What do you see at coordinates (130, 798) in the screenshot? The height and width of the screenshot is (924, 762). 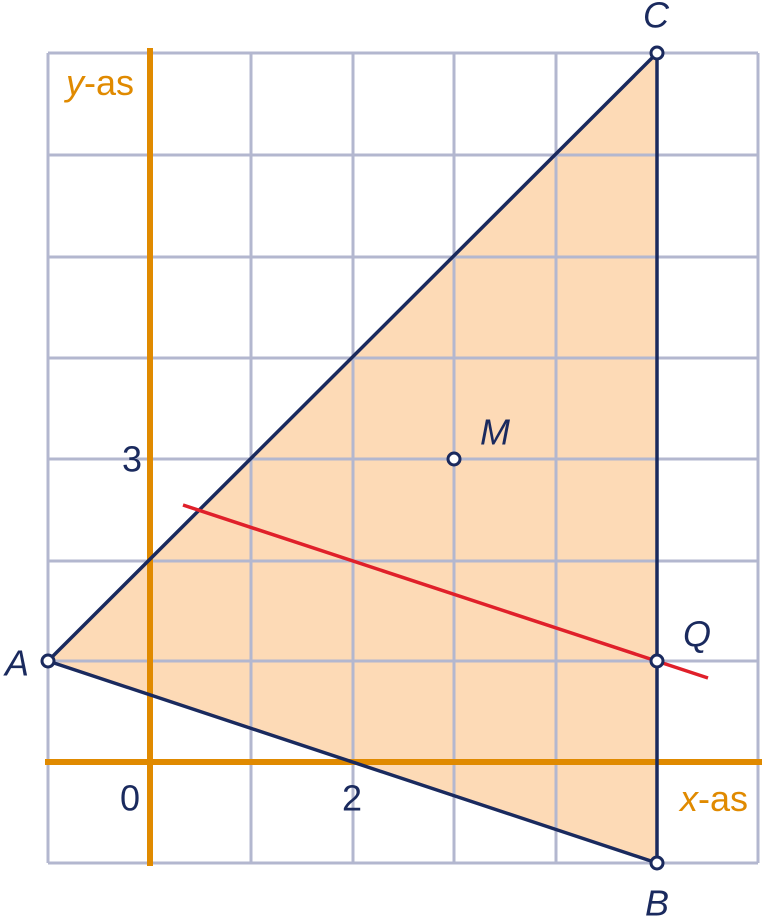 I see `tick-label: 0` at bounding box center [130, 798].